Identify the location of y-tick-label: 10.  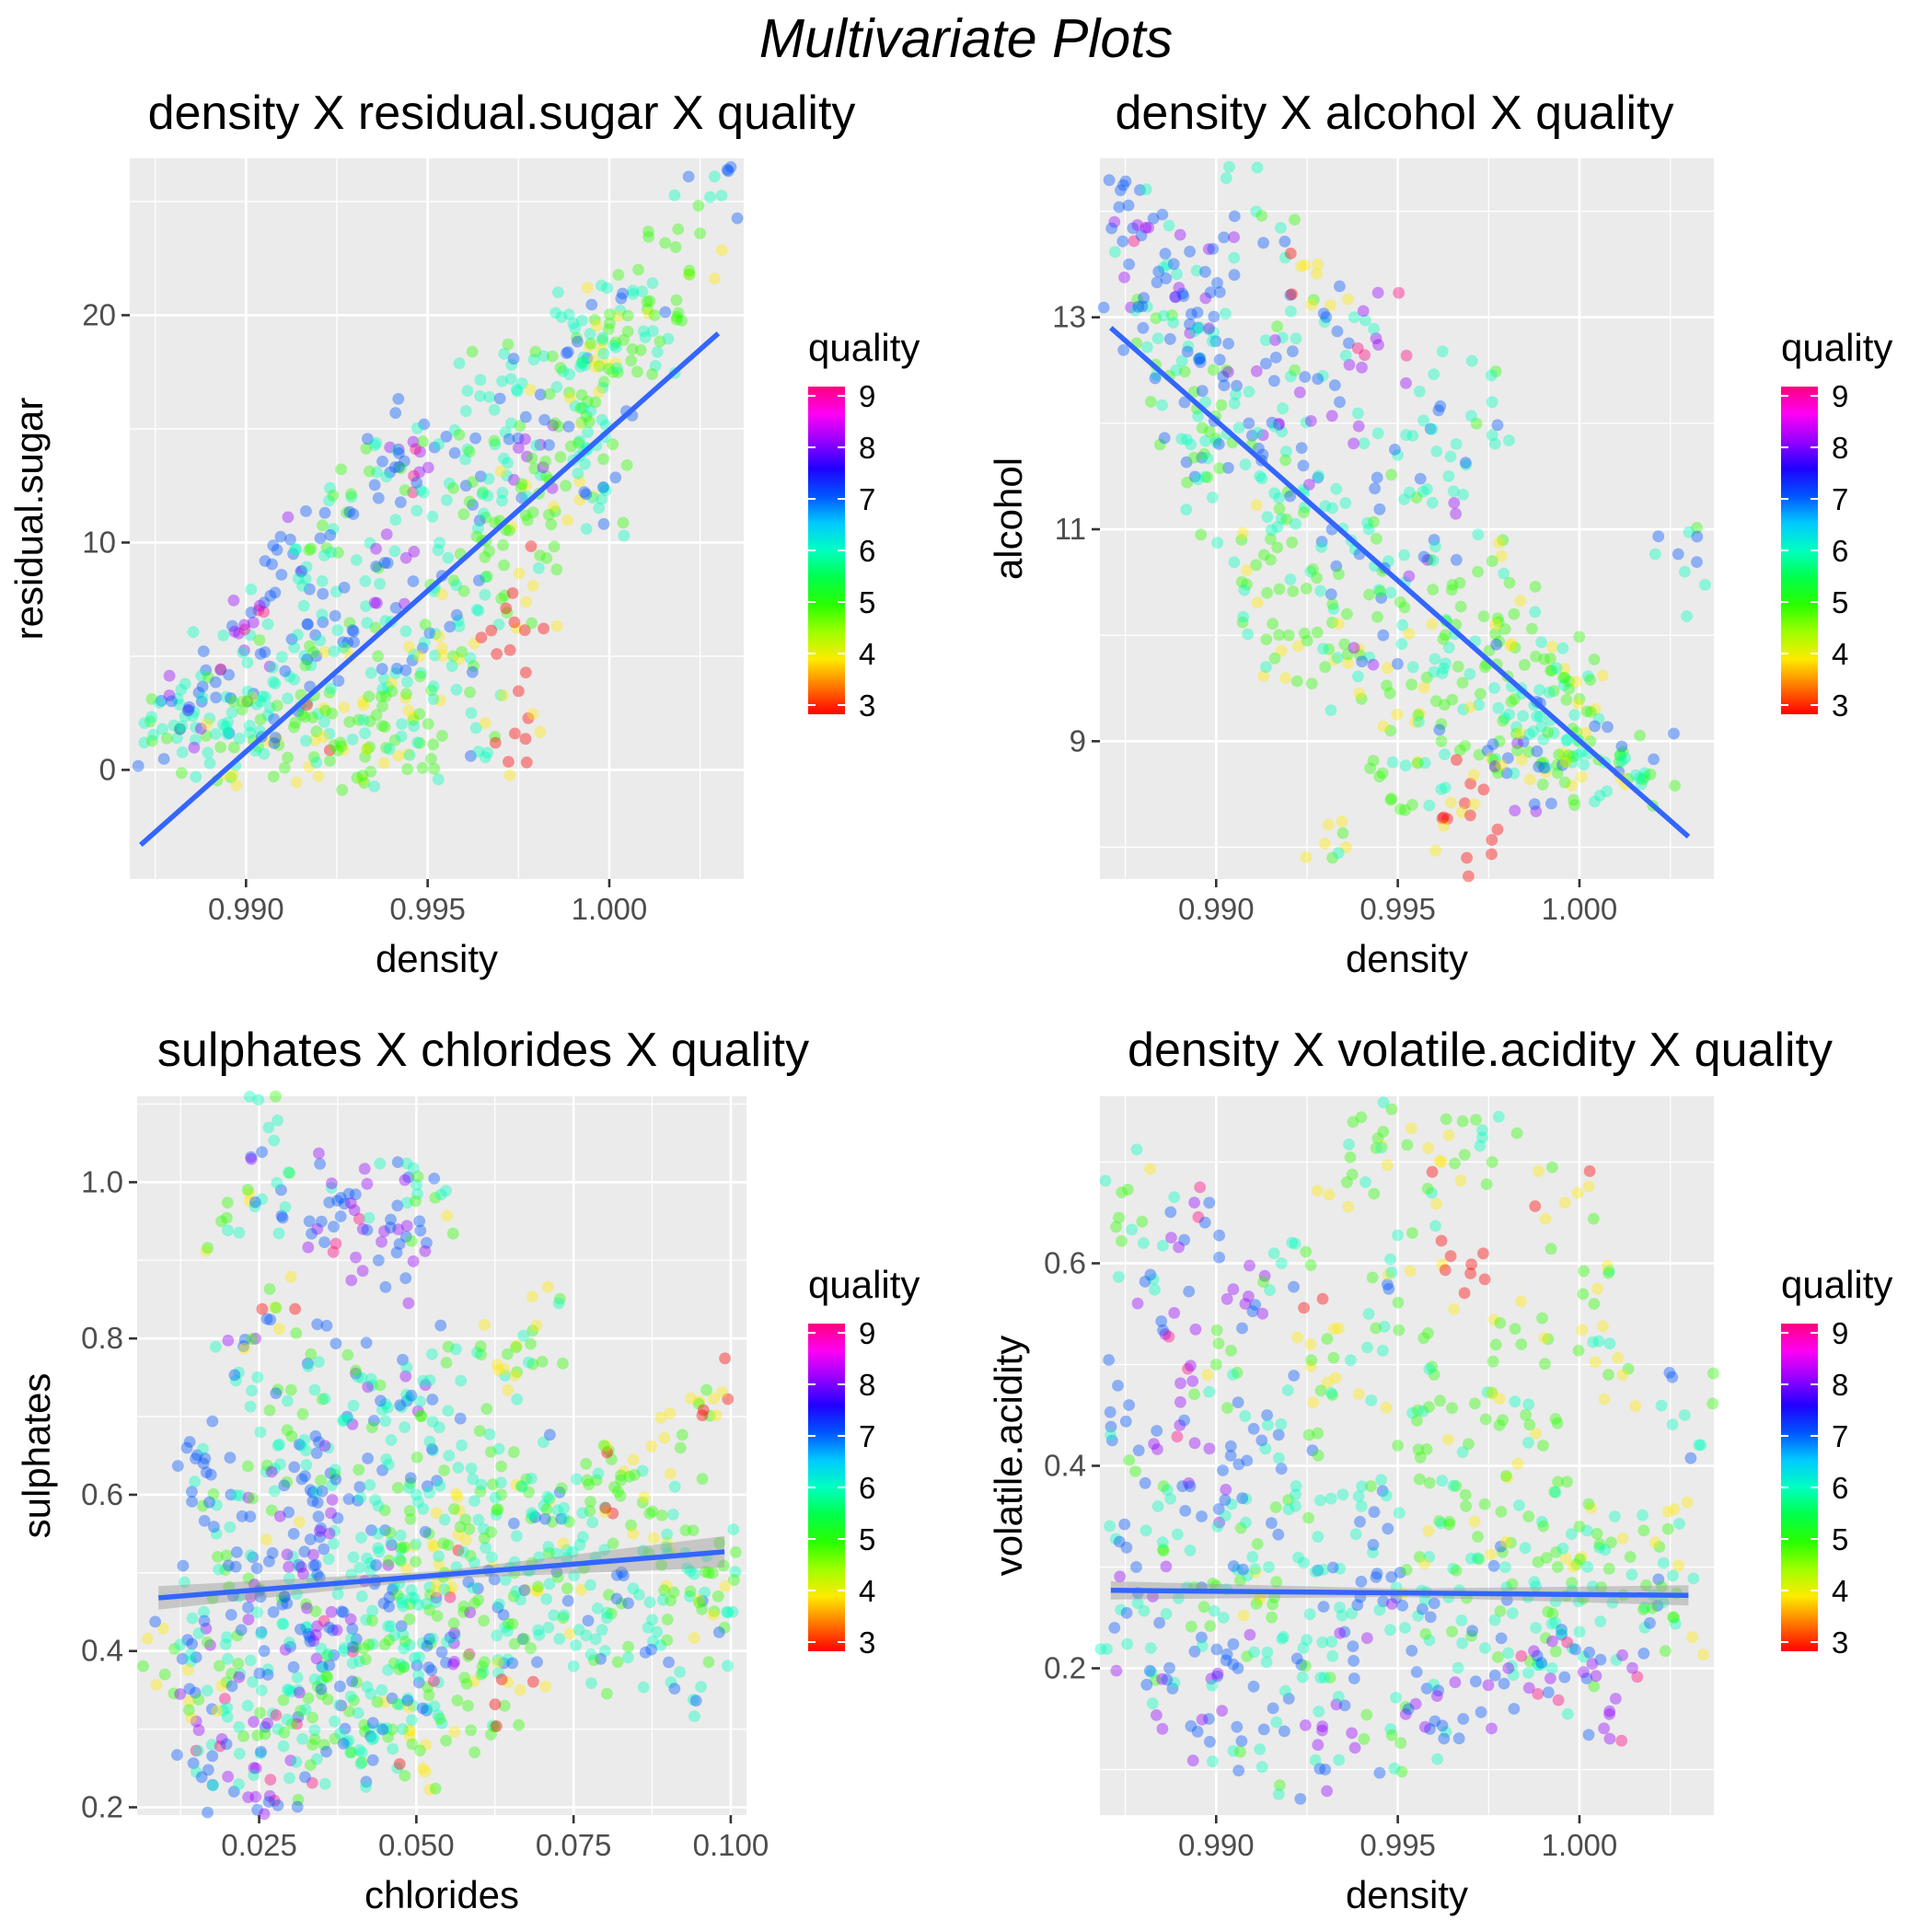
(99, 542).